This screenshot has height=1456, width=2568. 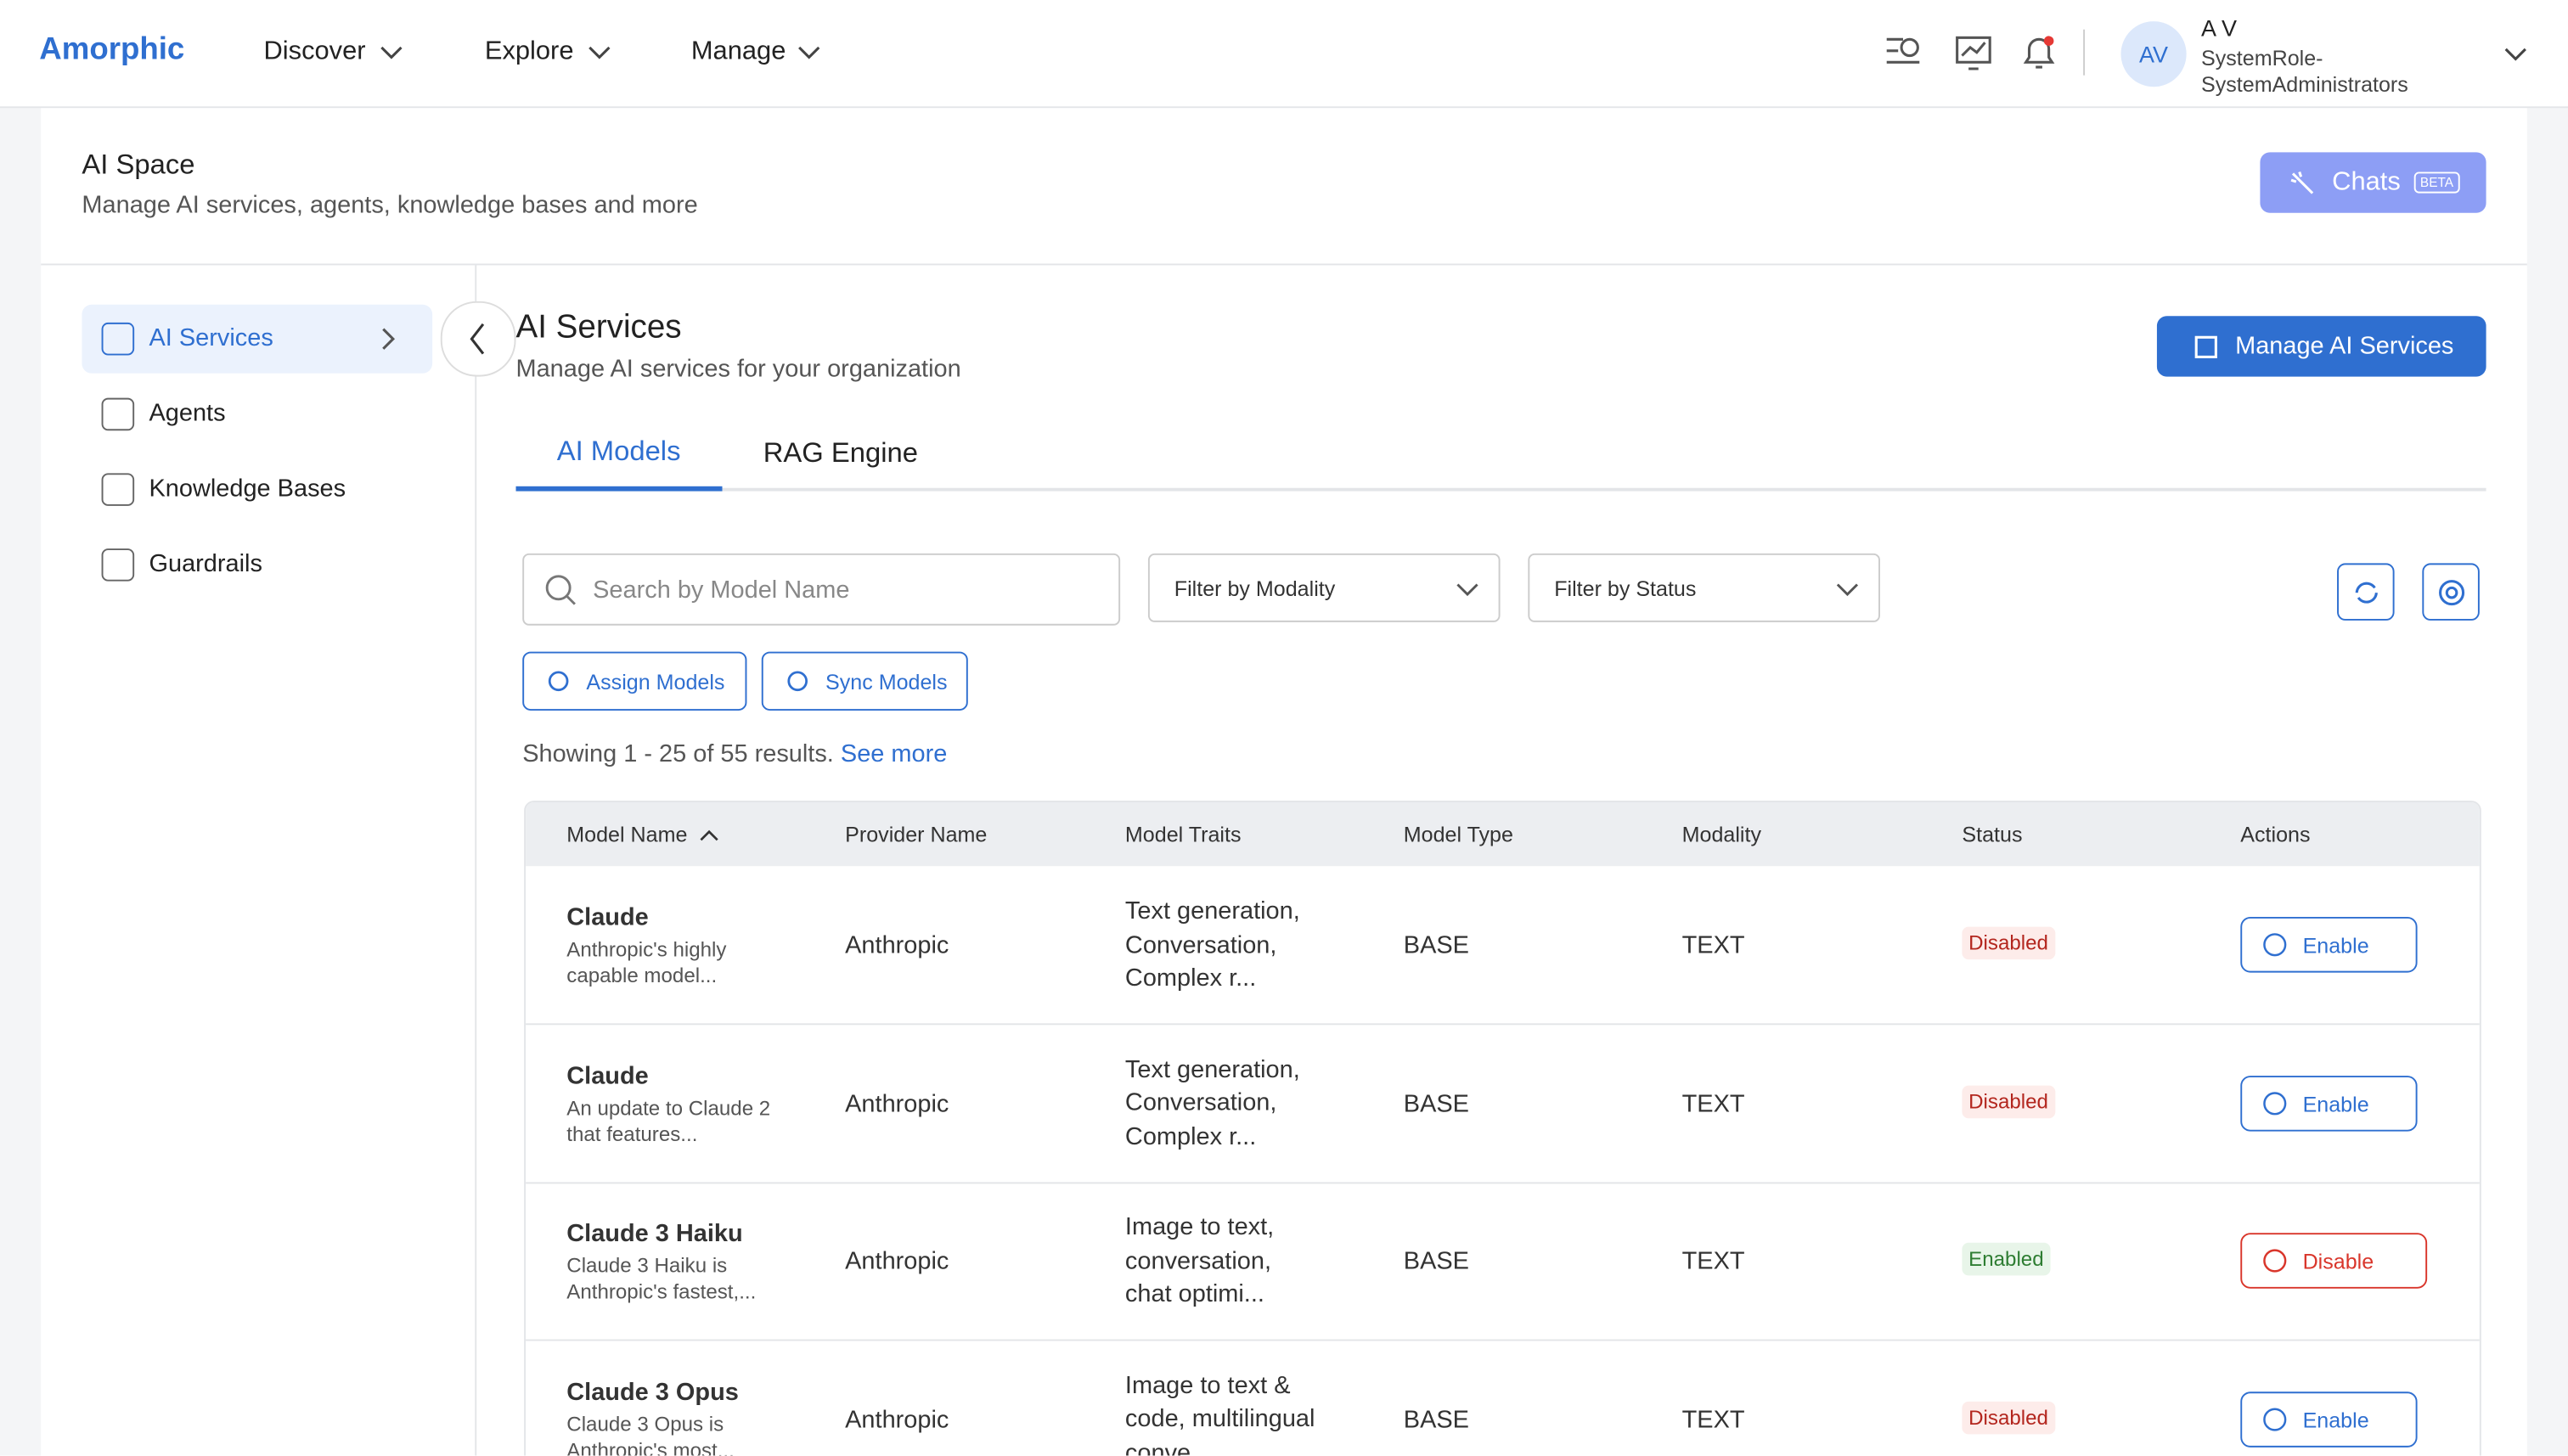 What do you see at coordinates (618, 451) in the screenshot?
I see `tab-active: AI Models` at bounding box center [618, 451].